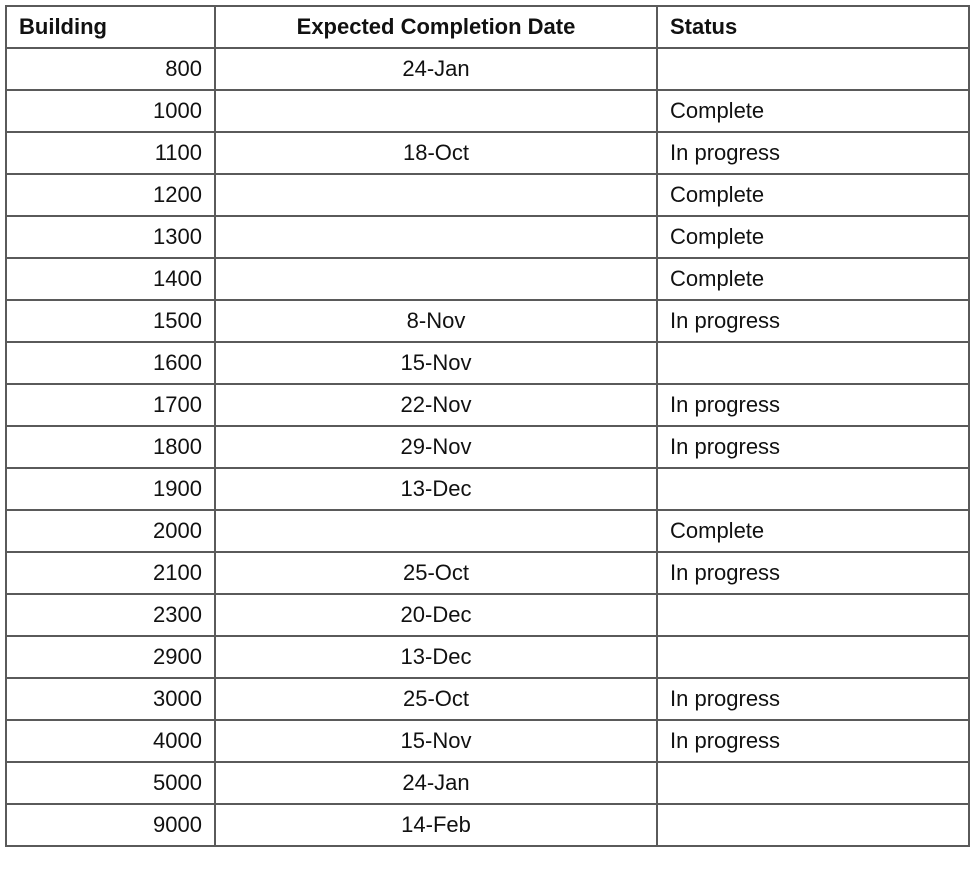 This screenshot has width=971, height=886. I want to click on table-row: 1200 Complete, so click(487, 195).